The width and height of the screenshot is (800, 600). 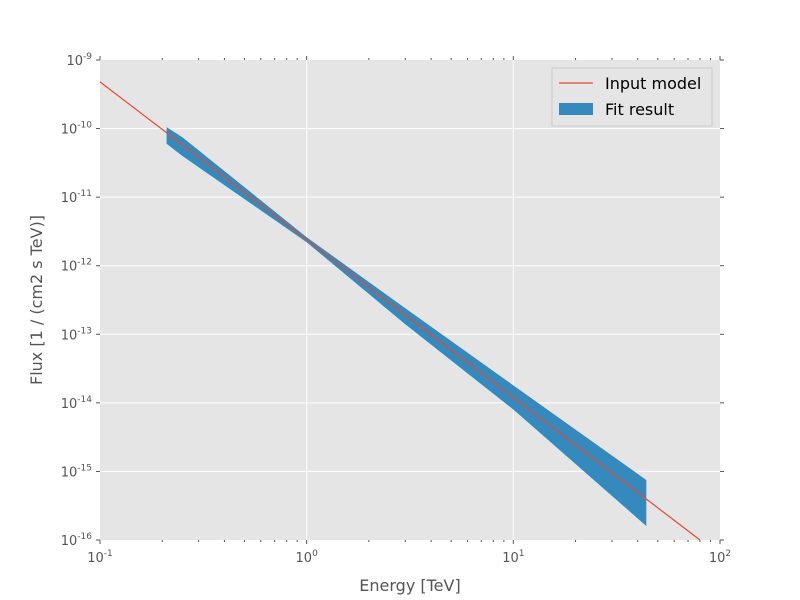 I want to click on legend-box, so click(x=632, y=97).